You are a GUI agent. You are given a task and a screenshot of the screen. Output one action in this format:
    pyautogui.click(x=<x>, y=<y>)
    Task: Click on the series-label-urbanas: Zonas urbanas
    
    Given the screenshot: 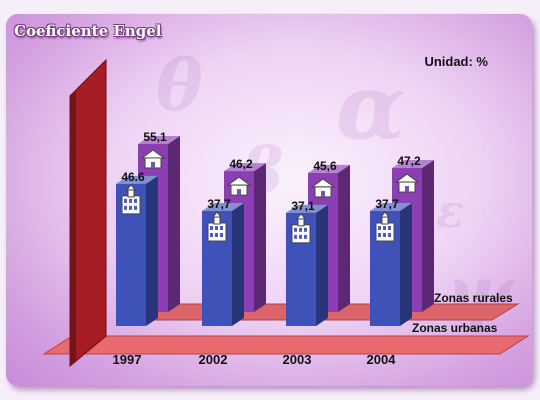 What is the action you would take?
    pyautogui.click(x=455, y=328)
    